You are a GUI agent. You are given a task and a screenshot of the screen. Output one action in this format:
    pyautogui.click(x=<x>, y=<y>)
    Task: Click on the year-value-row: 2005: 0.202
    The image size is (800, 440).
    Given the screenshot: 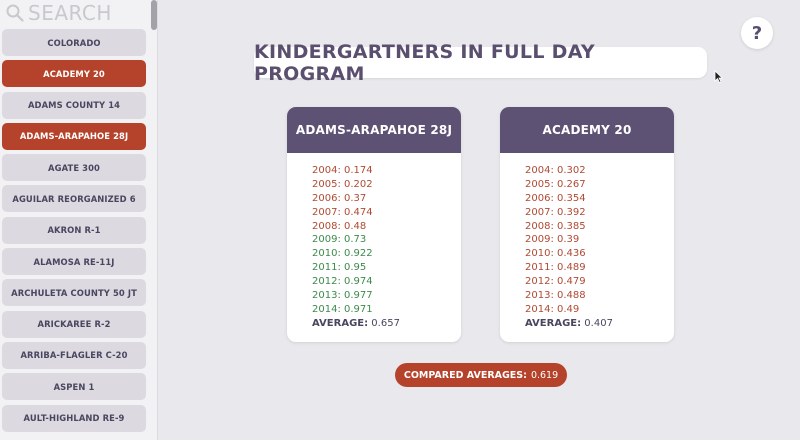 What is the action you would take?
    pyautogui.click(x=342, y=184)
    